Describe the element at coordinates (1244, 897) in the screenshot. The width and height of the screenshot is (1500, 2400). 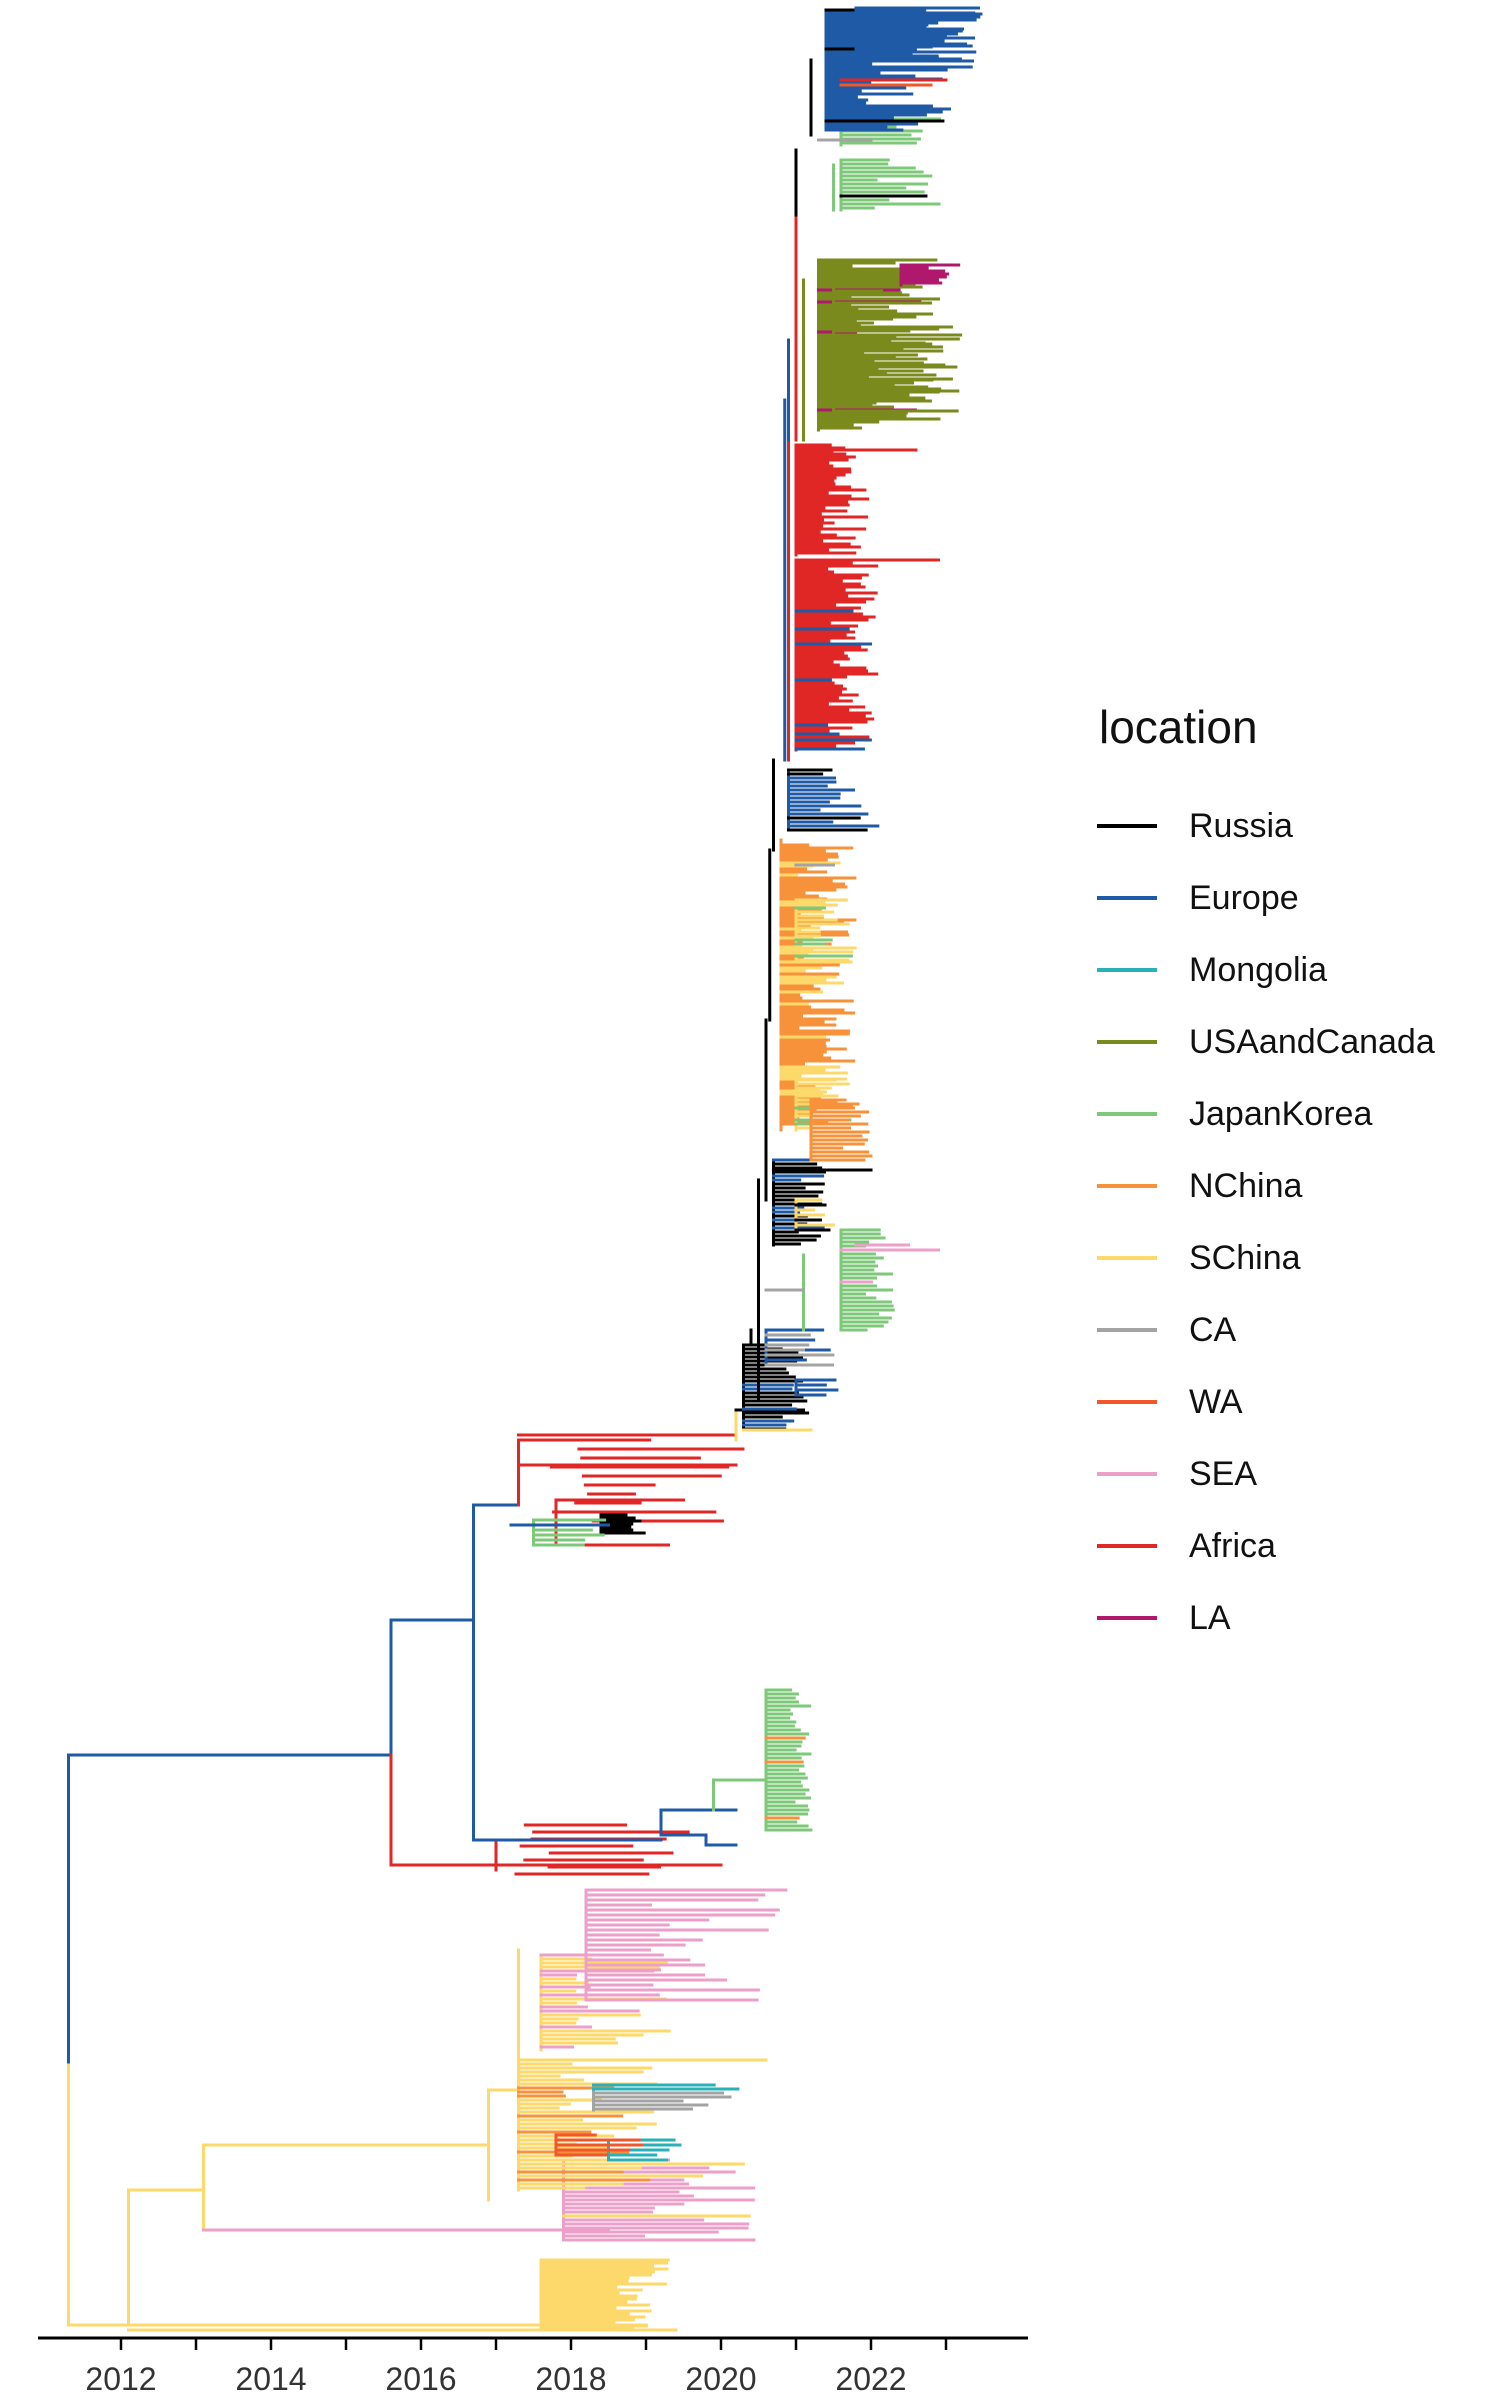
I see `legend-label: Europe` at that location.